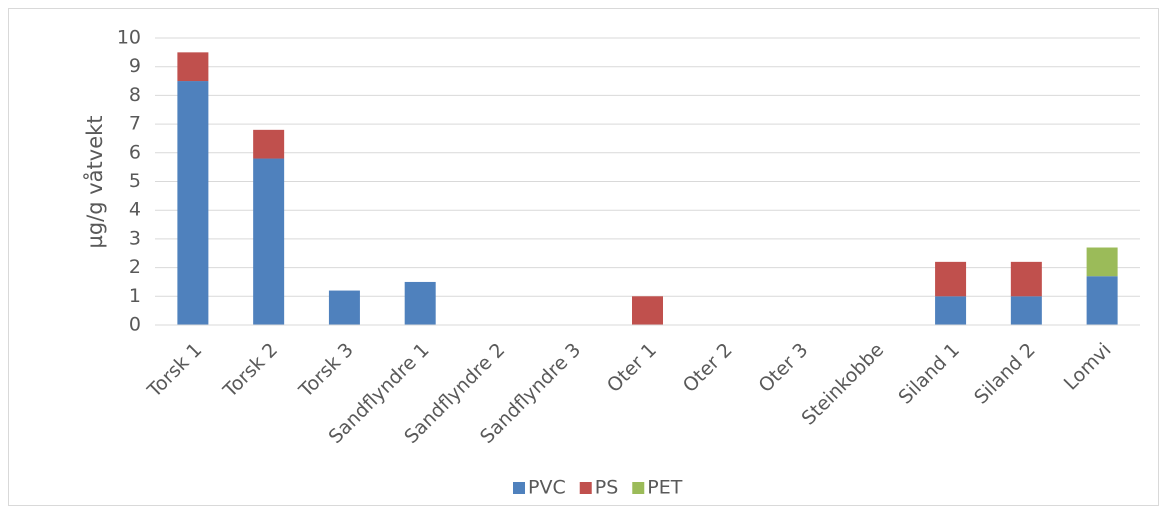  I want to click on x-tick-label: Torsk 3, so click(326, 371).